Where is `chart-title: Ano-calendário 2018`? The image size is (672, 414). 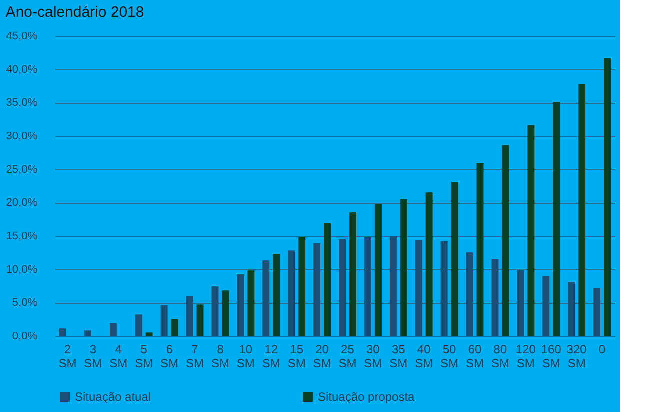
chart-title: Ano-calendário 2018 is located at coordinates (75, 12).